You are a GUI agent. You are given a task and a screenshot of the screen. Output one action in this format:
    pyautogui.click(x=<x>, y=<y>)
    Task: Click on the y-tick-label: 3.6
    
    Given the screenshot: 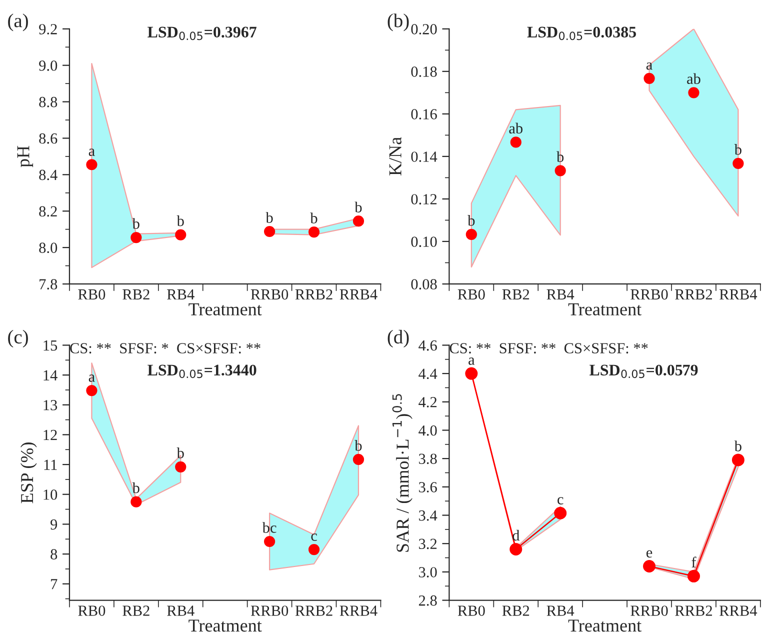 What is the action you would take?
    pyautogui.click(x=428, y=487)
    